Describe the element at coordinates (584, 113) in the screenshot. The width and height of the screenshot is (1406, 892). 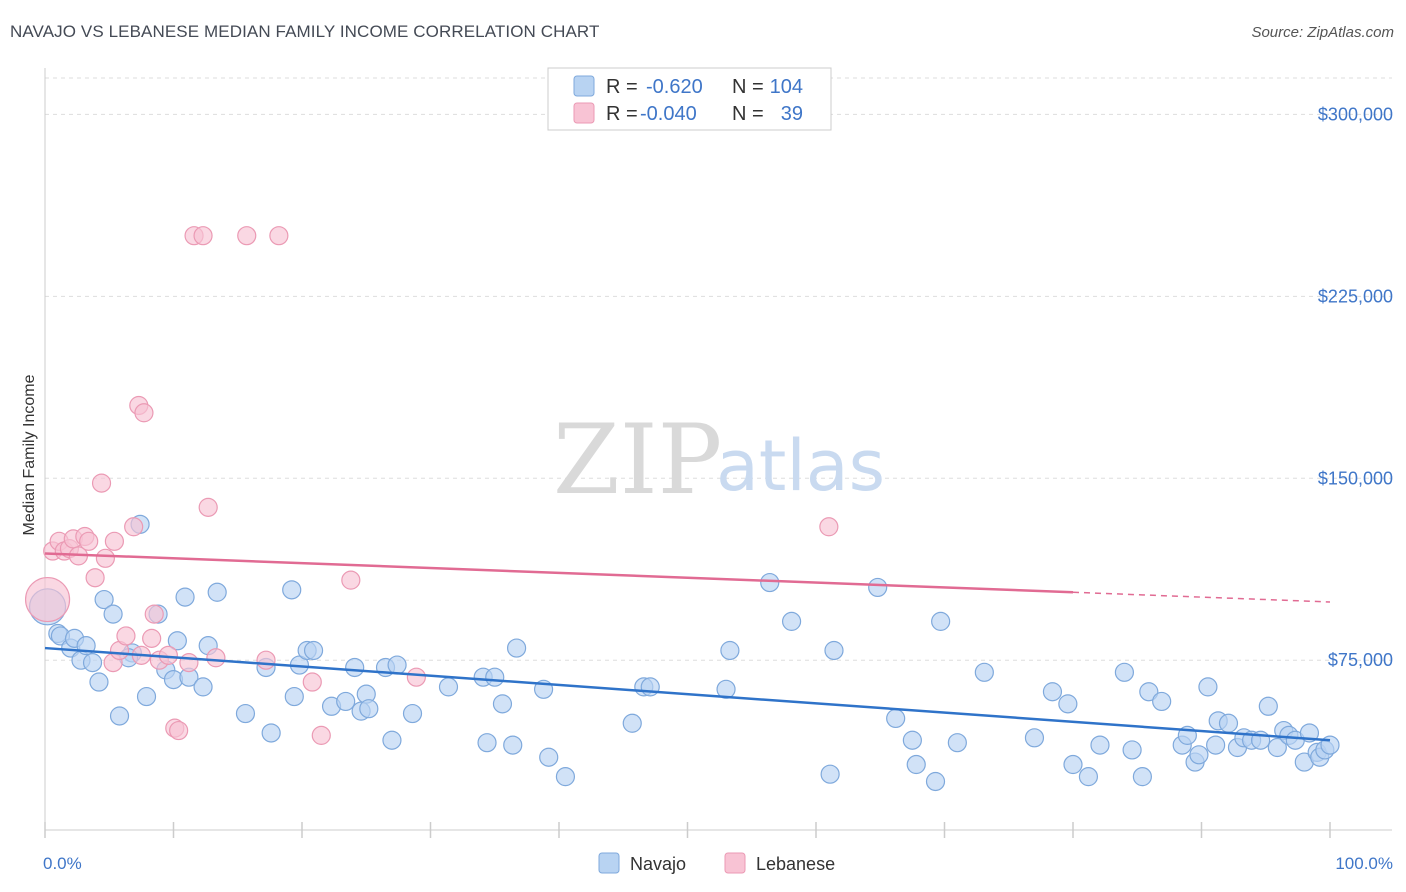
I see `legend-lebanese-swatch` at that location.